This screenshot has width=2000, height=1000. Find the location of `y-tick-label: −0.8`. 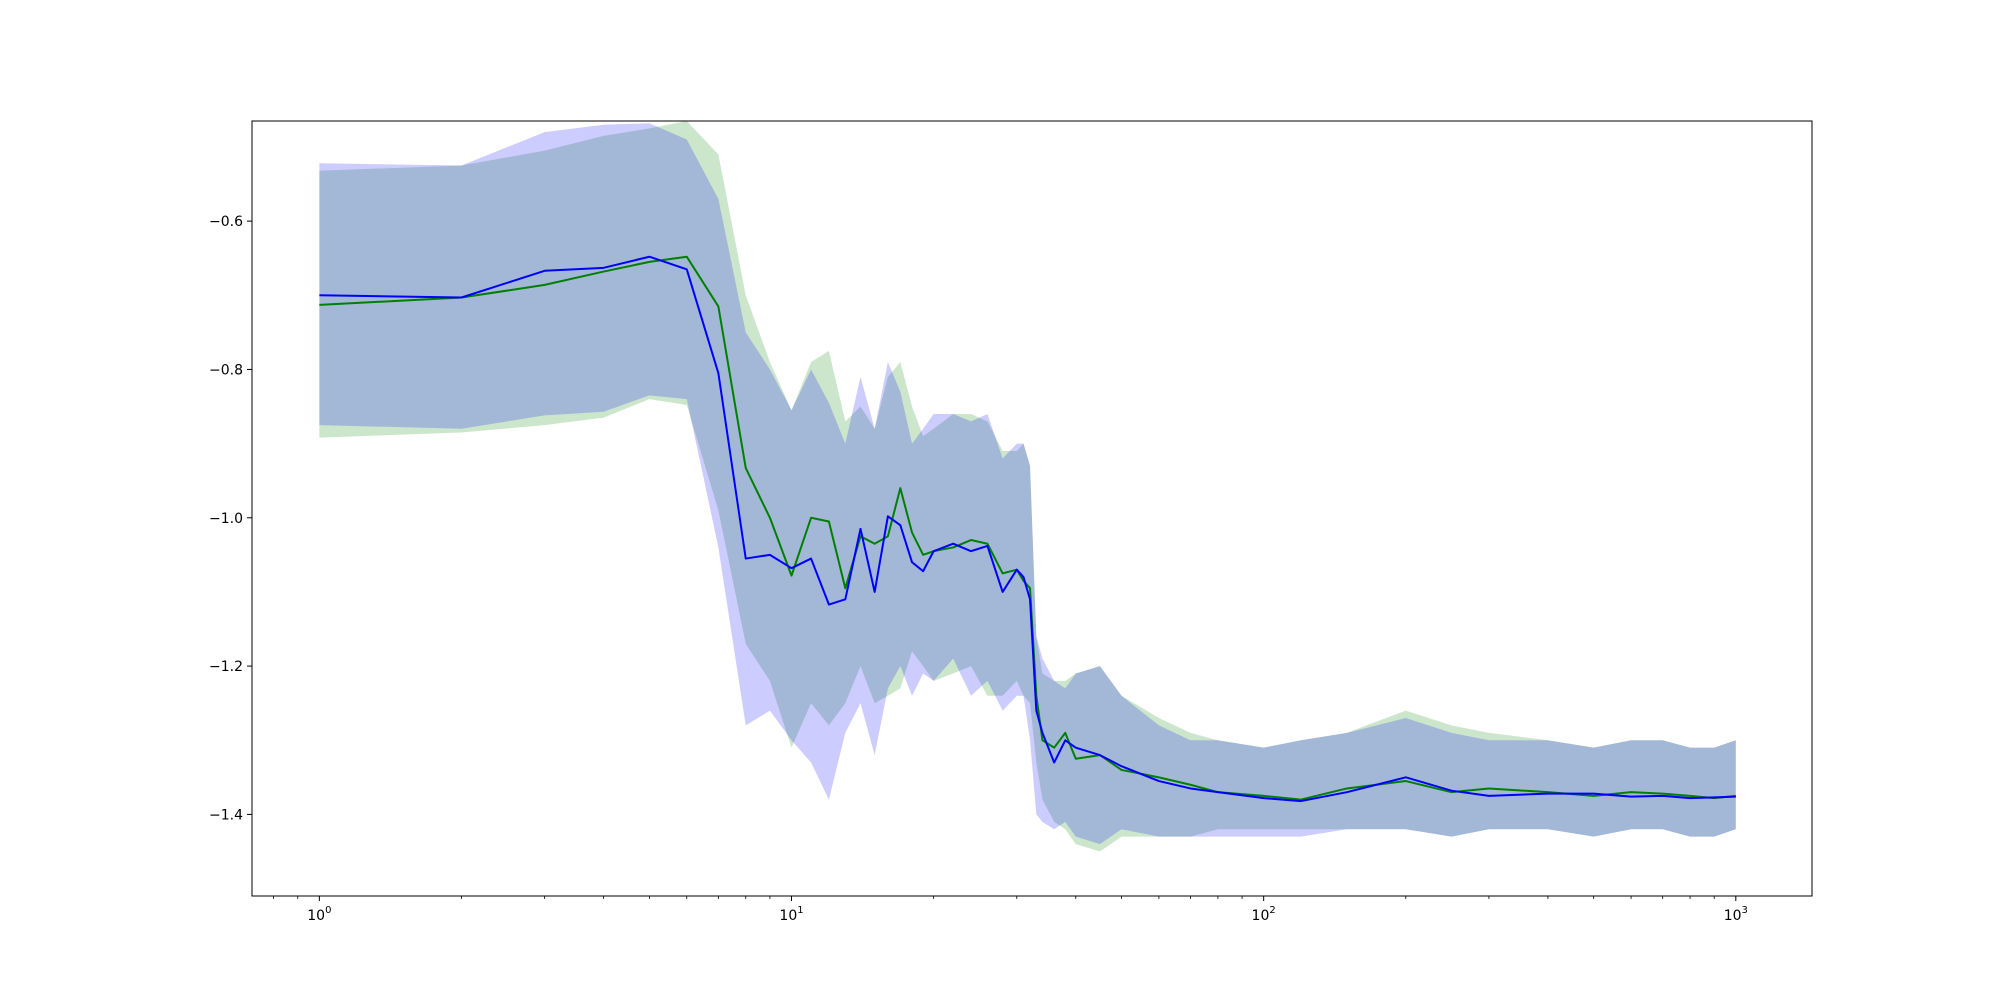

y-tick-label: −0.8 is located at coordinates (226, 370).